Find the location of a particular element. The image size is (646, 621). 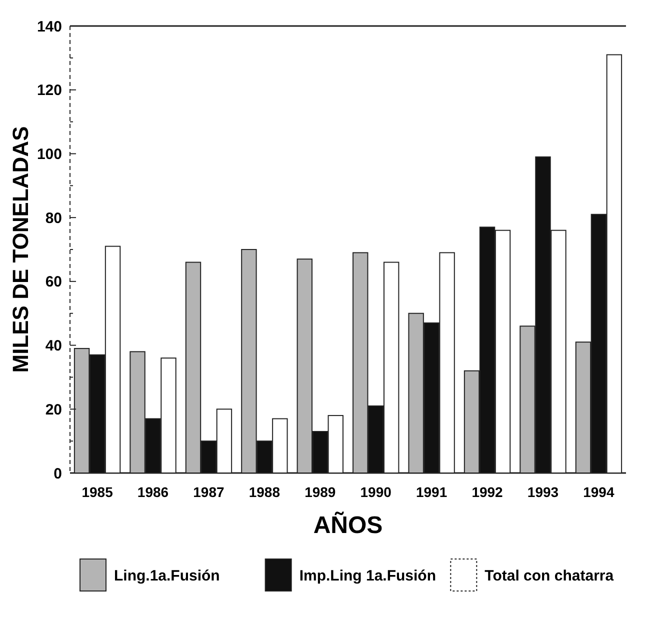

y-tick-label: 0 is located at coordinates (58, 473).